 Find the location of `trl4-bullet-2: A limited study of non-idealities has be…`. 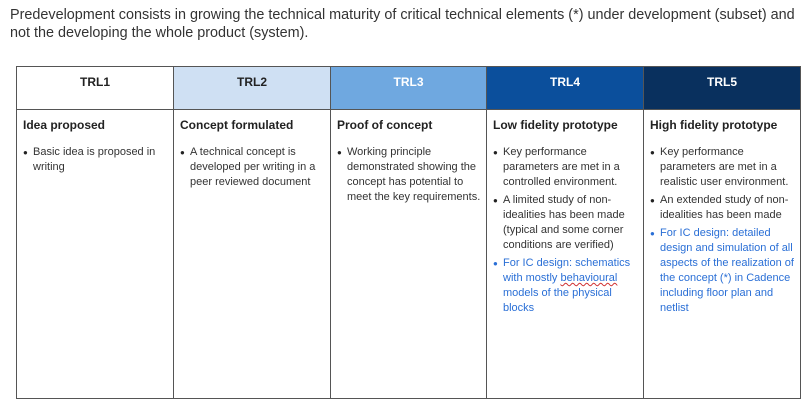

trl4-bullet-2: A limited study of non-idealities has be… is located at coordinates (565, 223).